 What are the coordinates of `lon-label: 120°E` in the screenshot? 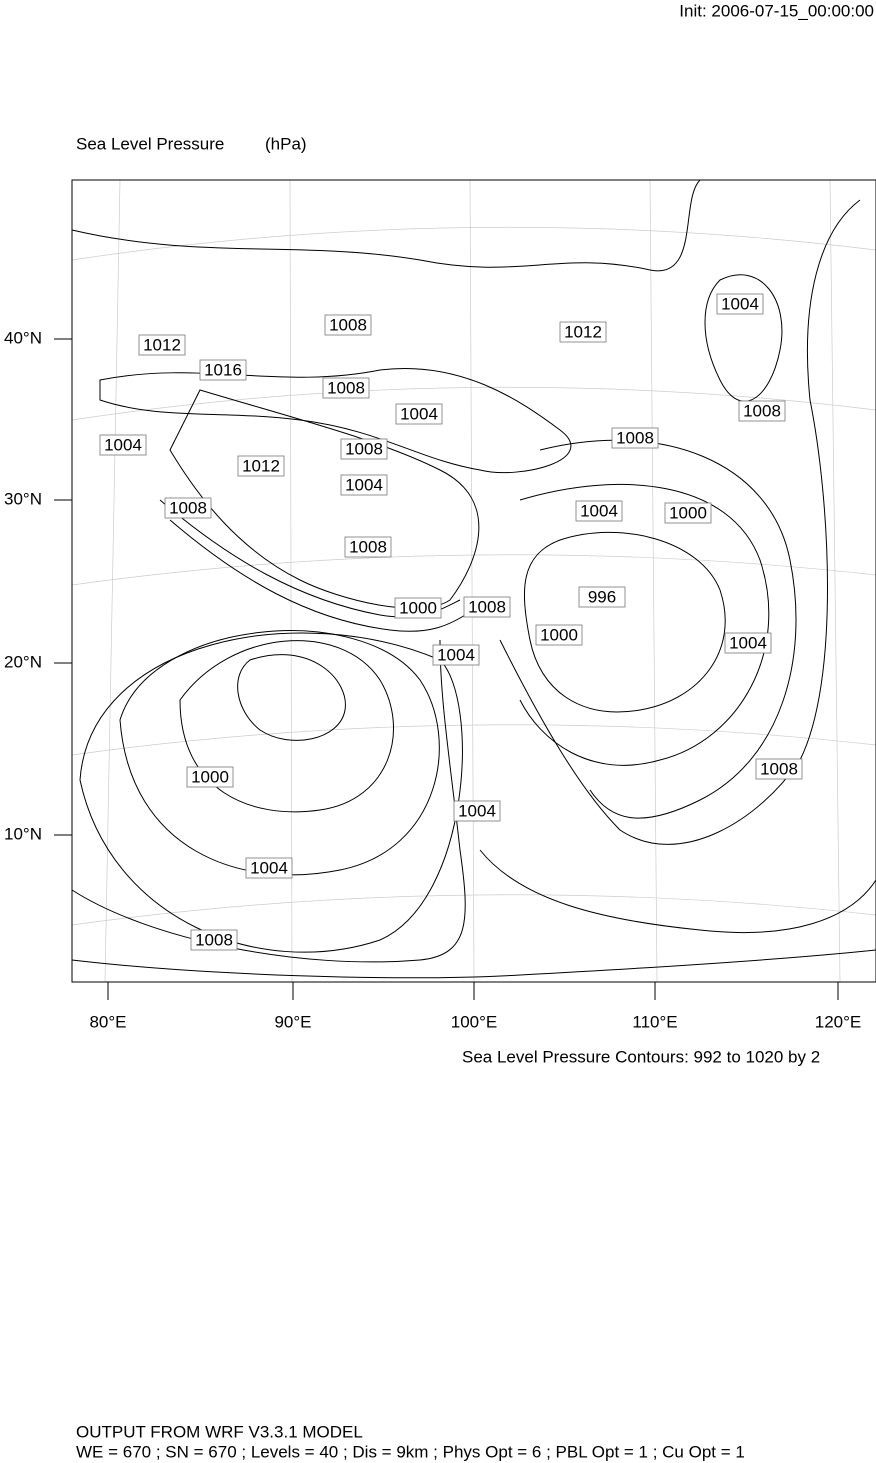 It's located at (838, 1021).